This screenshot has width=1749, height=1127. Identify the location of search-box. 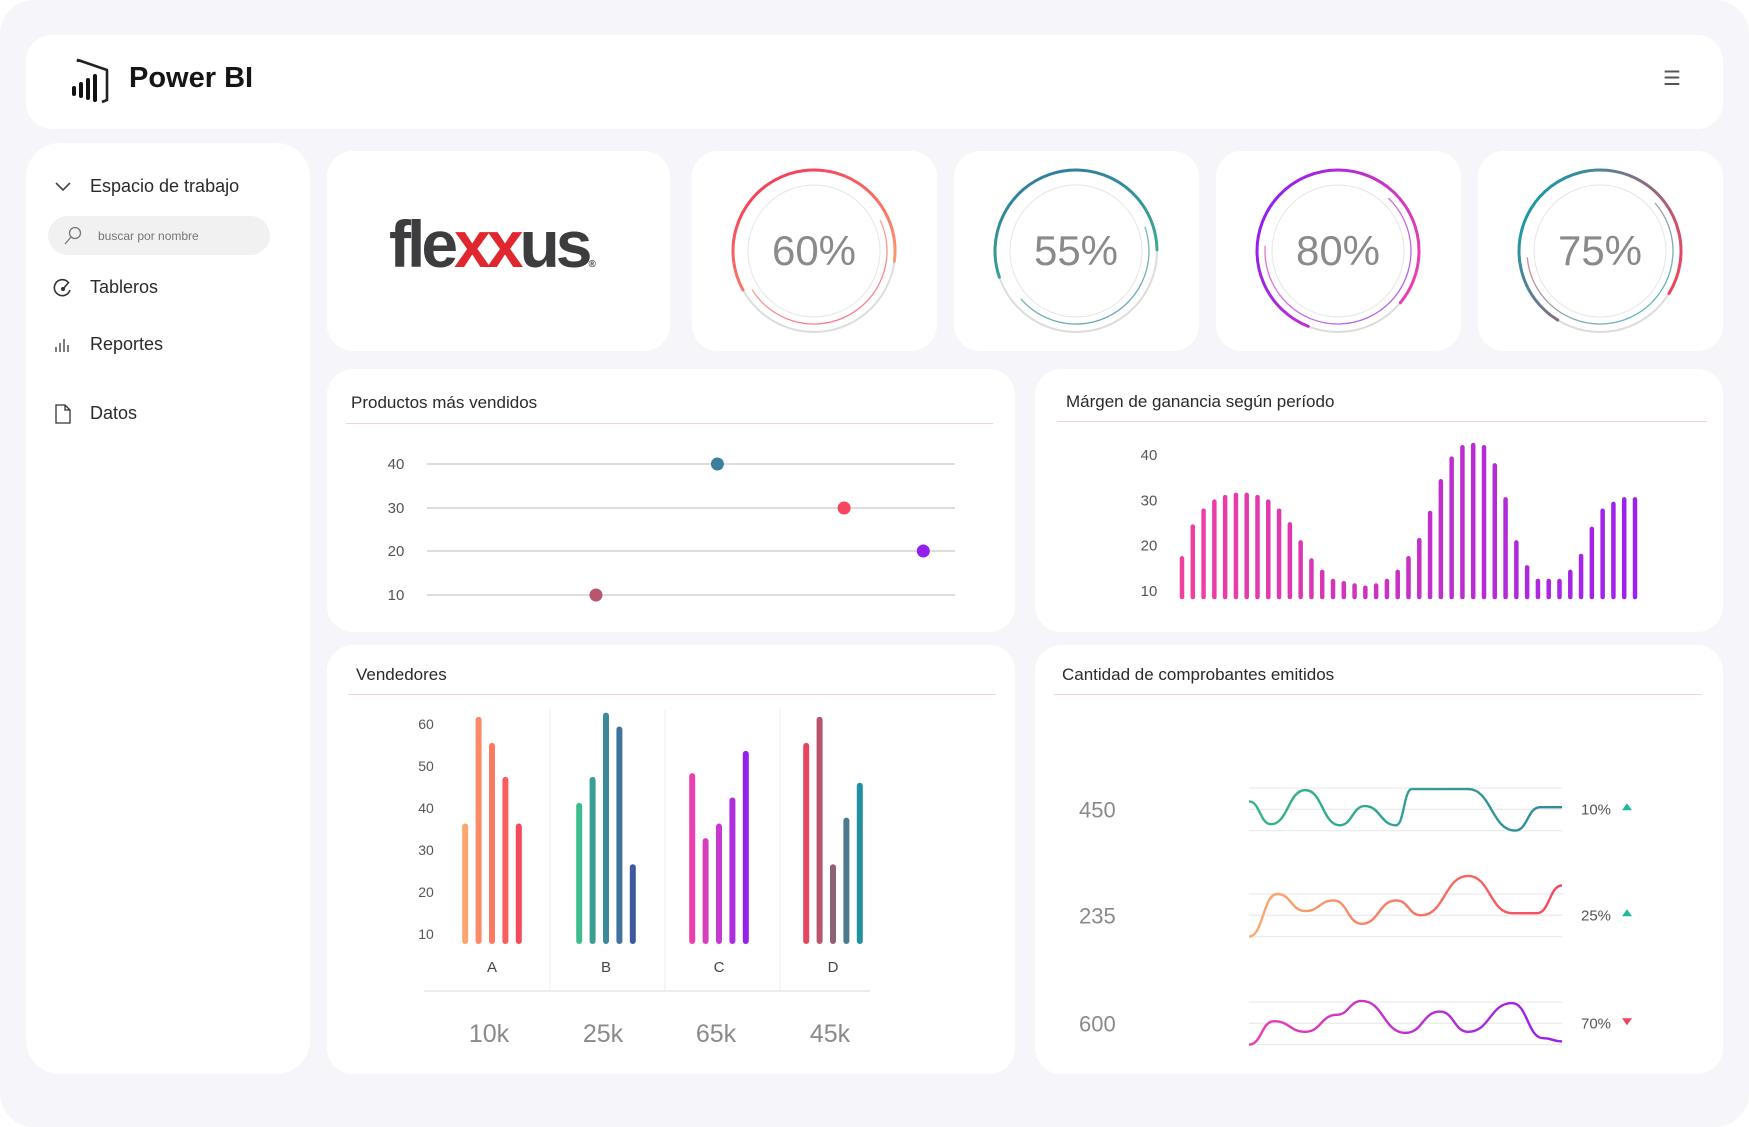
(159, 235).